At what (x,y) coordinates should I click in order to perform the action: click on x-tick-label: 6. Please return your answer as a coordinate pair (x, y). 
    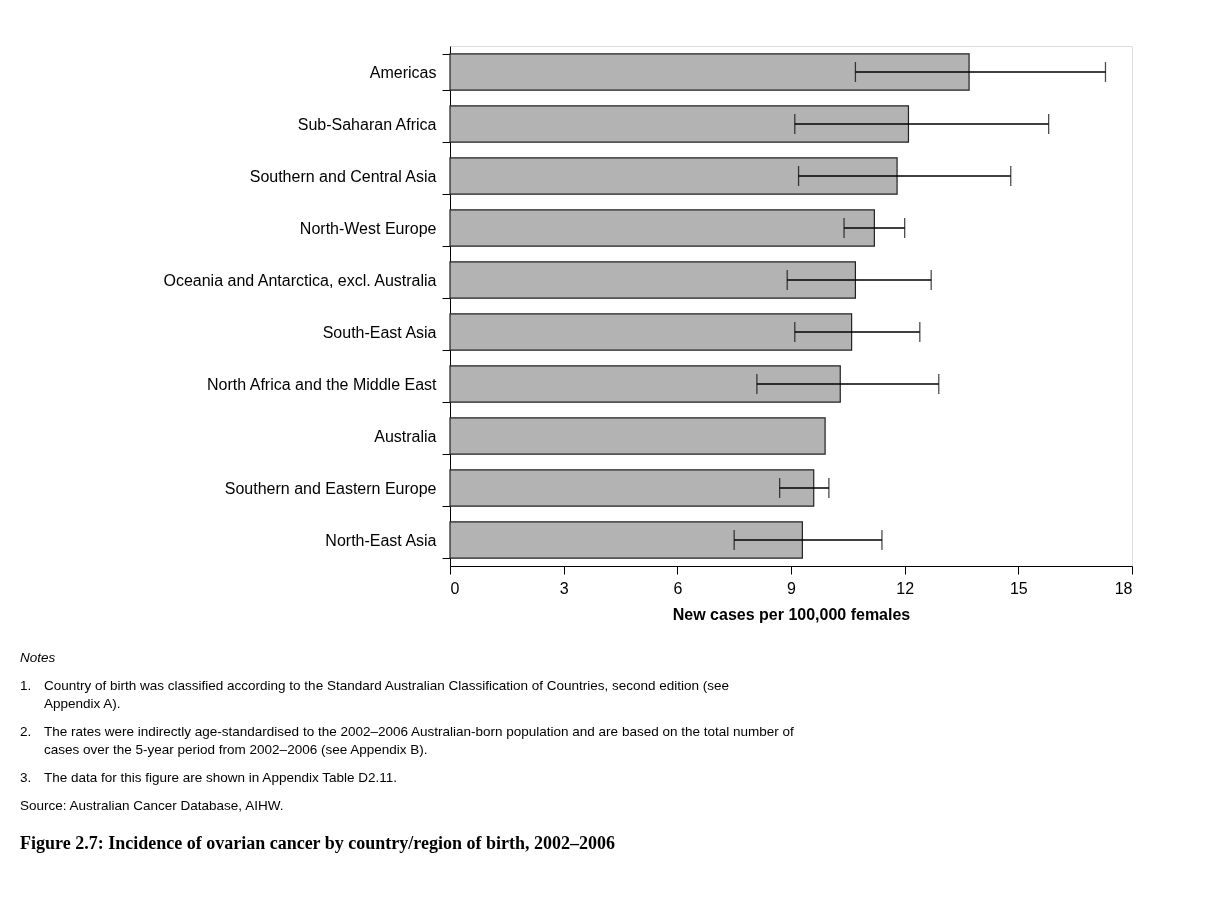
    Looking at the image, I should click on (678, 588).